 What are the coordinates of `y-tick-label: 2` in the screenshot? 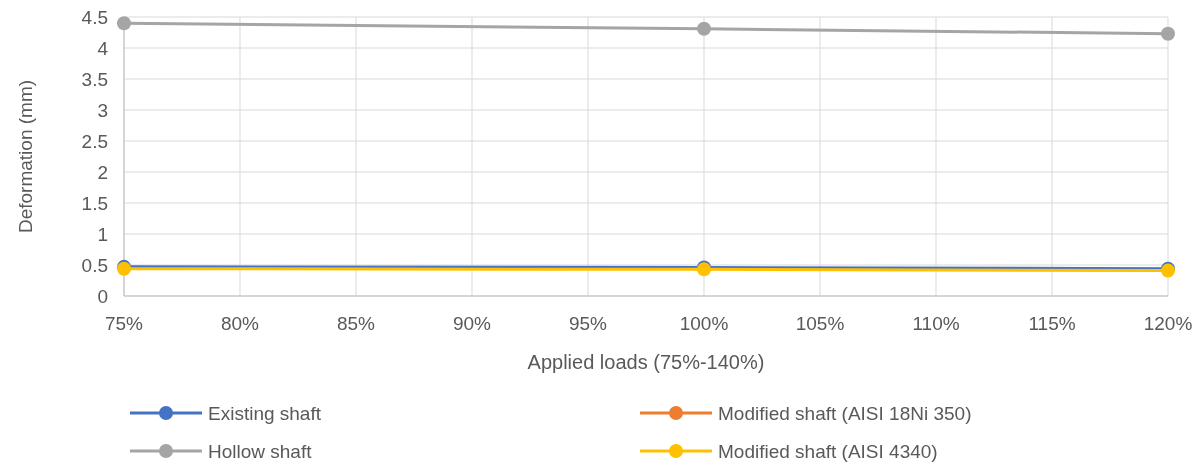 It's located at (102, 172).